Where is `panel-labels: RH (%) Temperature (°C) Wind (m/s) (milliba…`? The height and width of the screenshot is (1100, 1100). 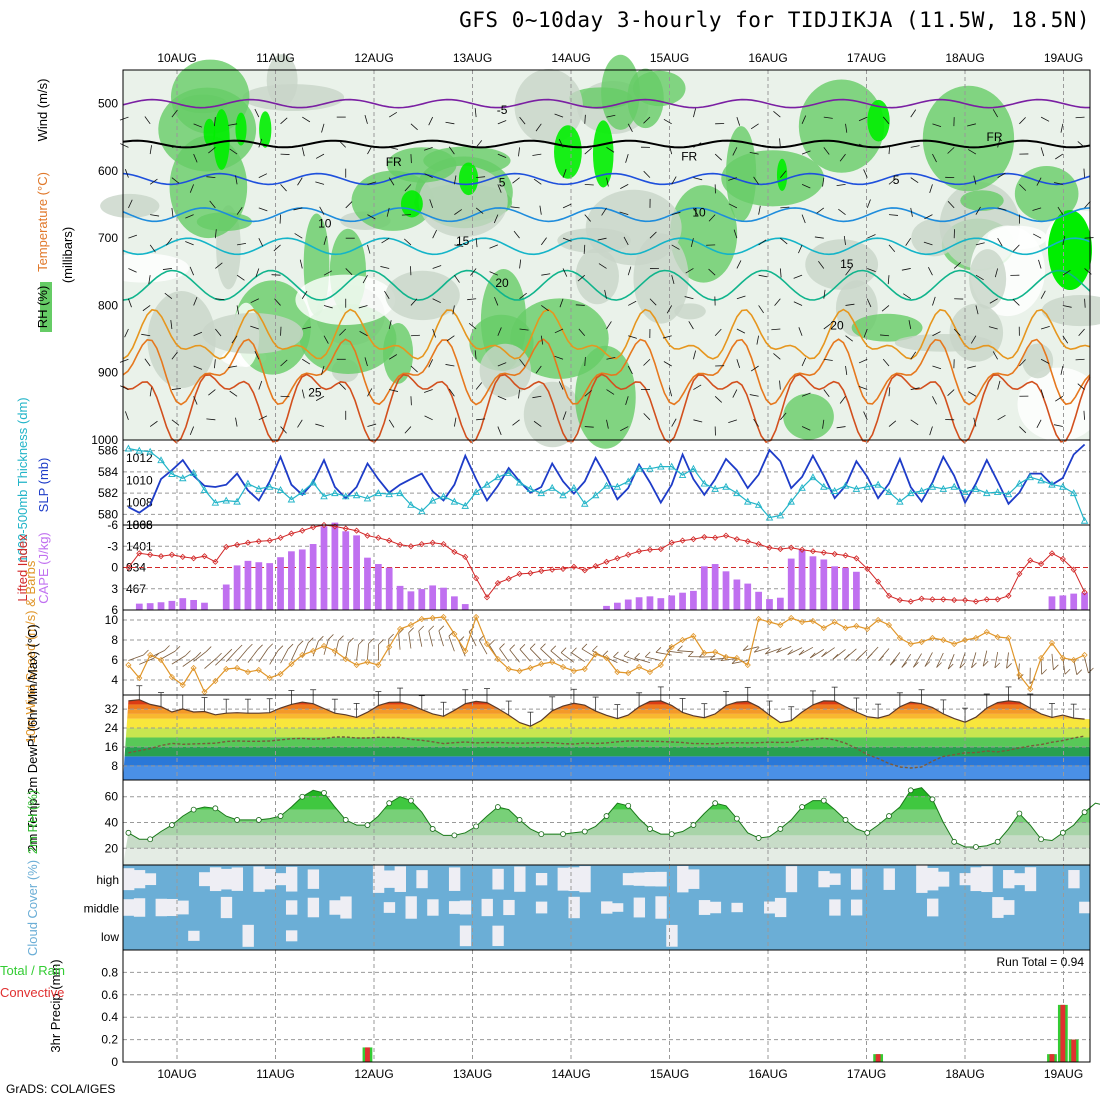 panel-labels: RH (%) Temperature (°C) Wind (m/s) (milliba… is located at coordinates (37, 566).